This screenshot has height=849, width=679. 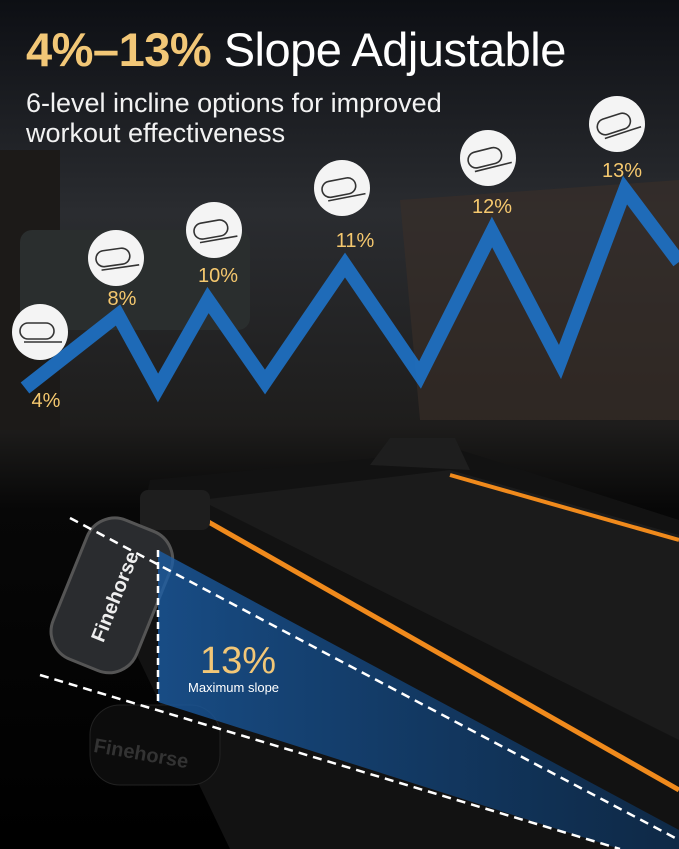 I want to click on sofa, so click(x=135, y=280).